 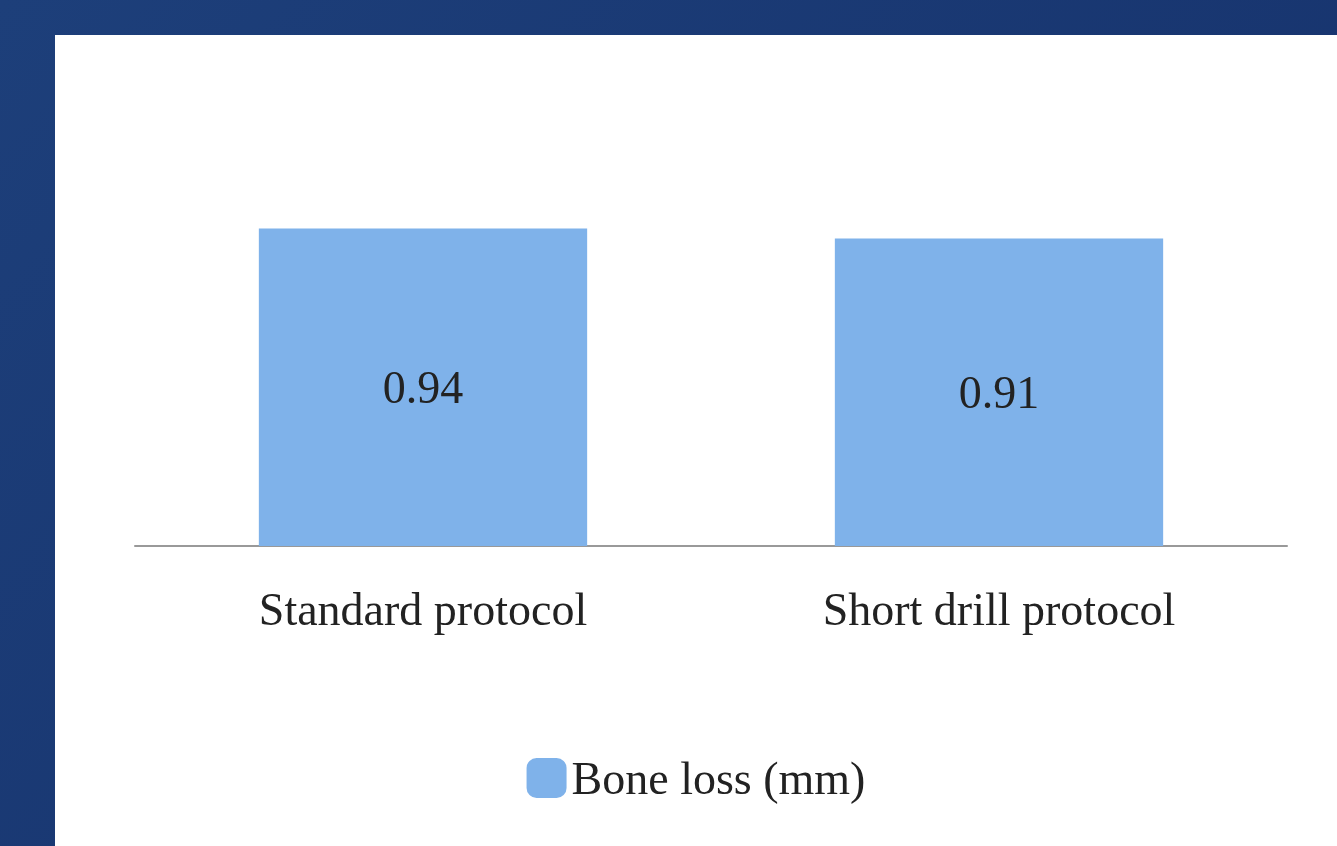 What do you see at coordinates (999, 609) in the screenshot?
I see `x-tick-label: Short drill protocol` at bounding box center [999, 609].